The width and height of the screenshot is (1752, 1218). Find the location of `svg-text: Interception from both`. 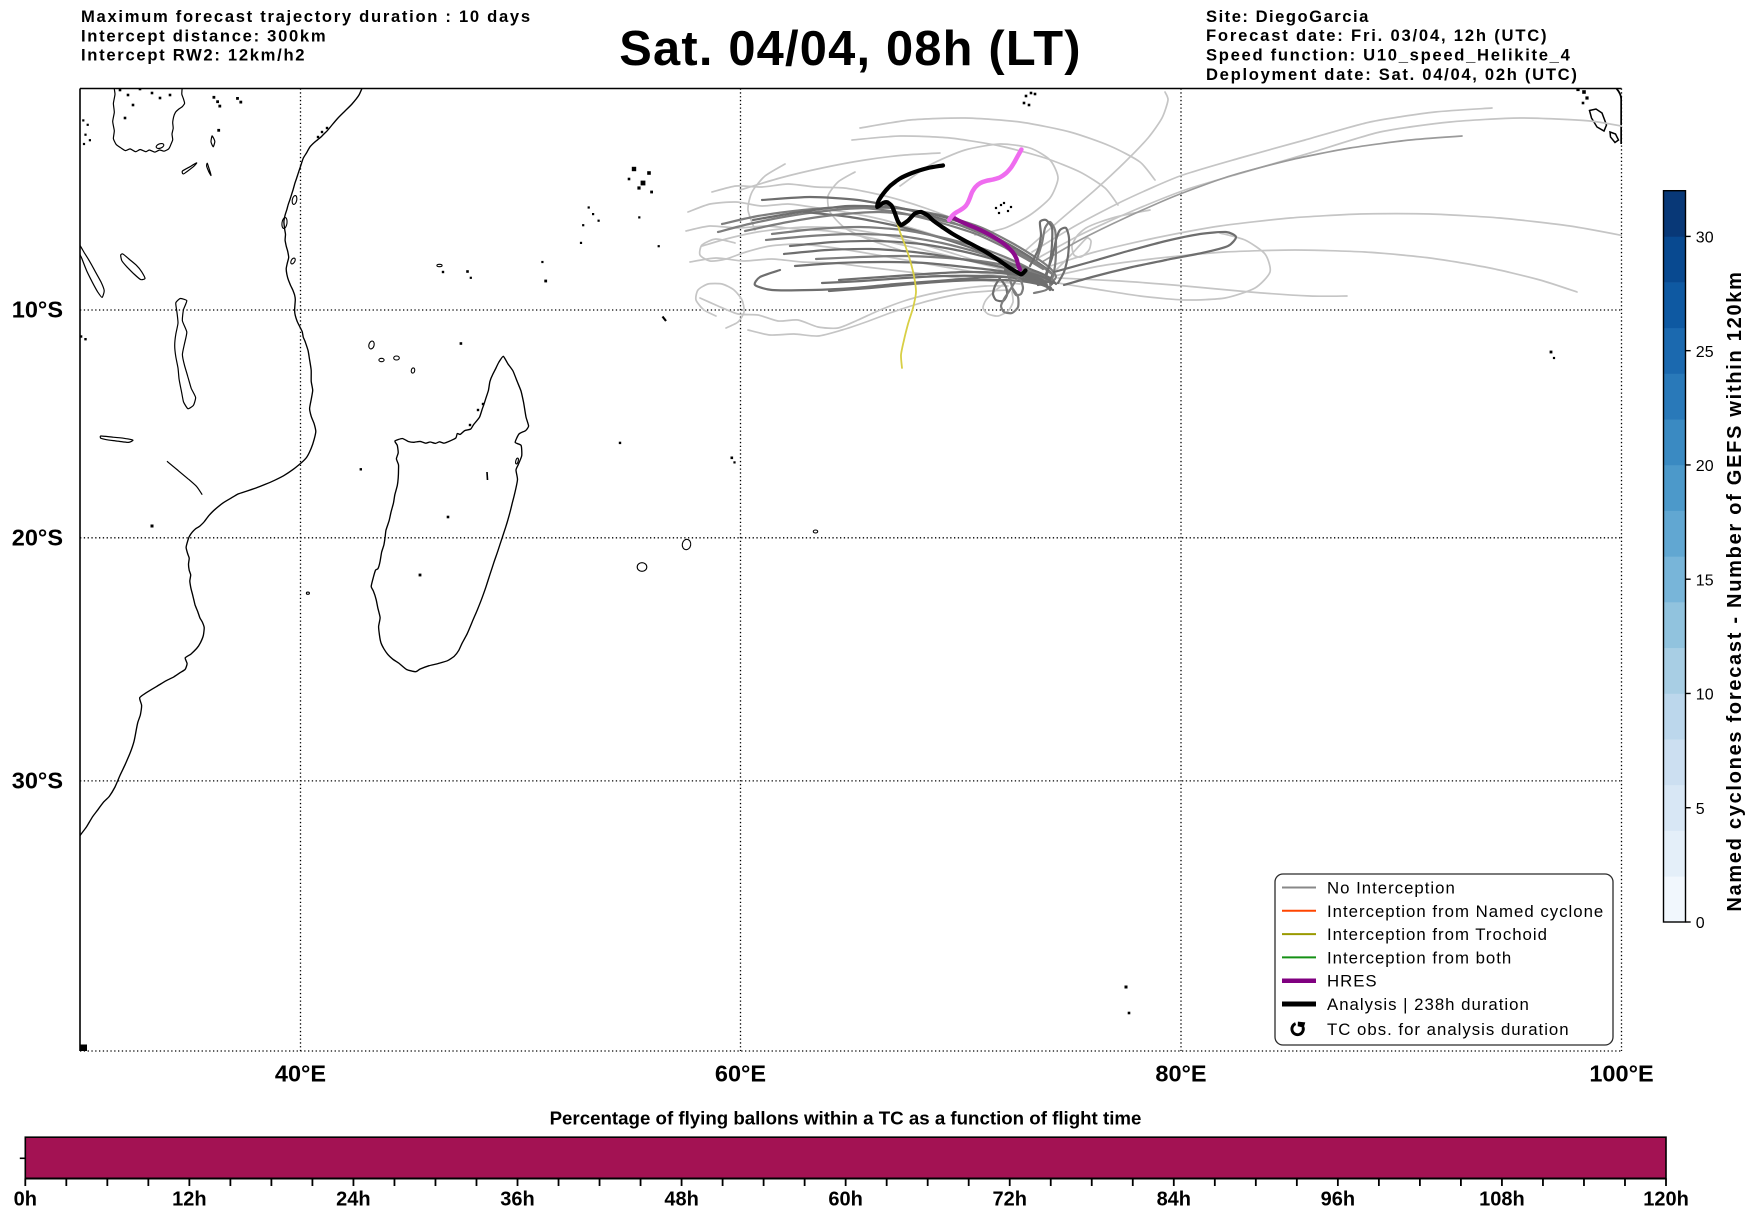

svg-text: Interception from both is located at coordinates (1419, 957).